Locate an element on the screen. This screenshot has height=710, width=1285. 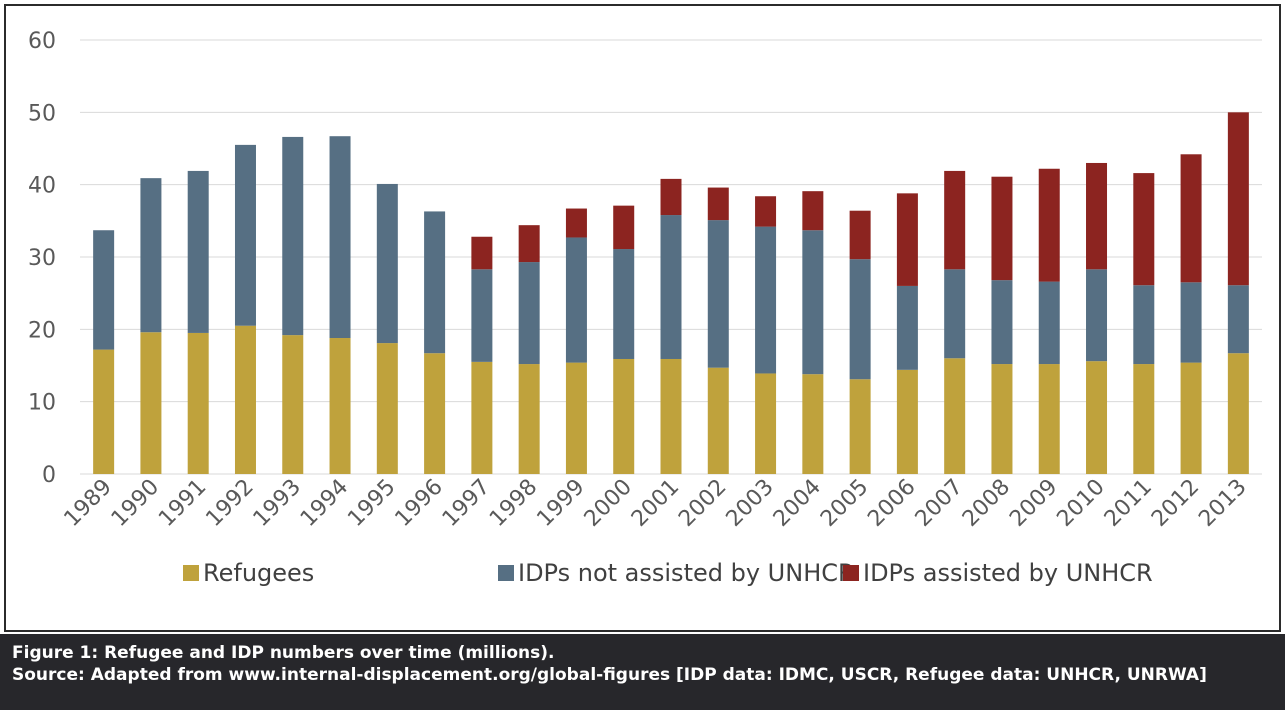
x-tick-label: 2004 is located at coordinates (797, 503).